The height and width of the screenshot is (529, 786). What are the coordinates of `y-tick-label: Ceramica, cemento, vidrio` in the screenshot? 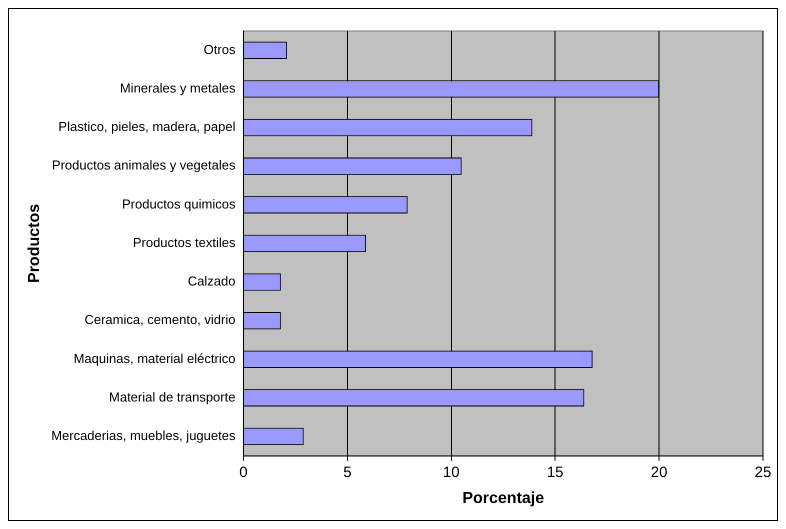 It's located at (160, 320).